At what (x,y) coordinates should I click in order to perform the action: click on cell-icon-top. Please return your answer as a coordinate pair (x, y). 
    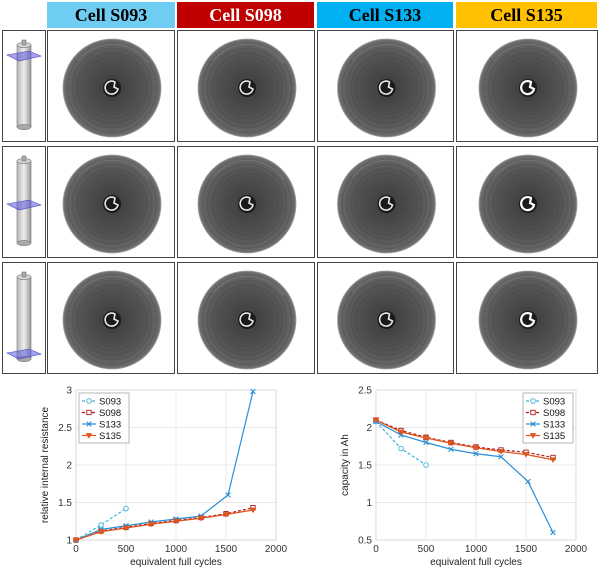
    Looking at the image, I should click on (24, 86).